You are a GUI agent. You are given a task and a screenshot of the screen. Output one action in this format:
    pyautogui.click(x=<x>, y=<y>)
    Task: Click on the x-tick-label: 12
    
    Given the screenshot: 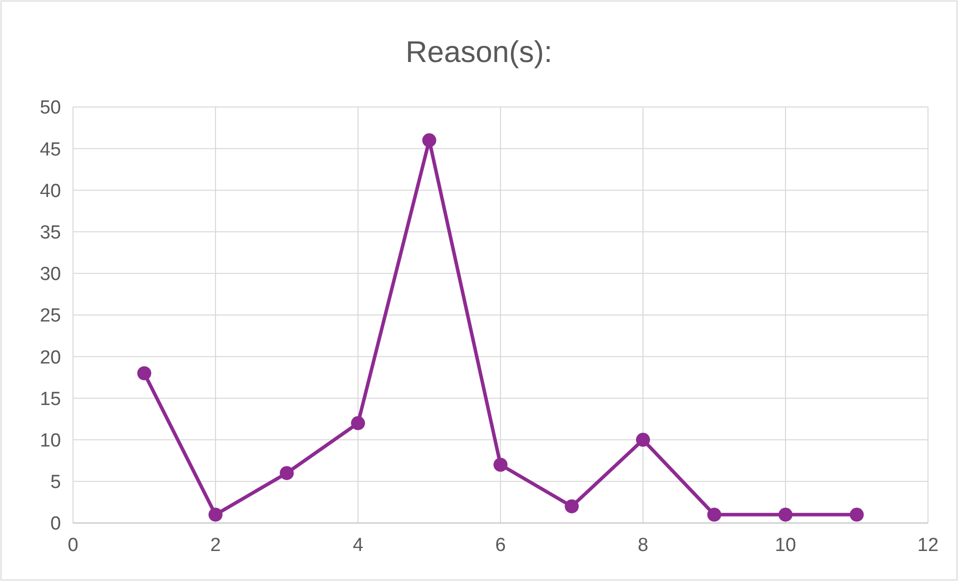 What is the action you would take?
    pyautogui.click(x=928, y=545)
    